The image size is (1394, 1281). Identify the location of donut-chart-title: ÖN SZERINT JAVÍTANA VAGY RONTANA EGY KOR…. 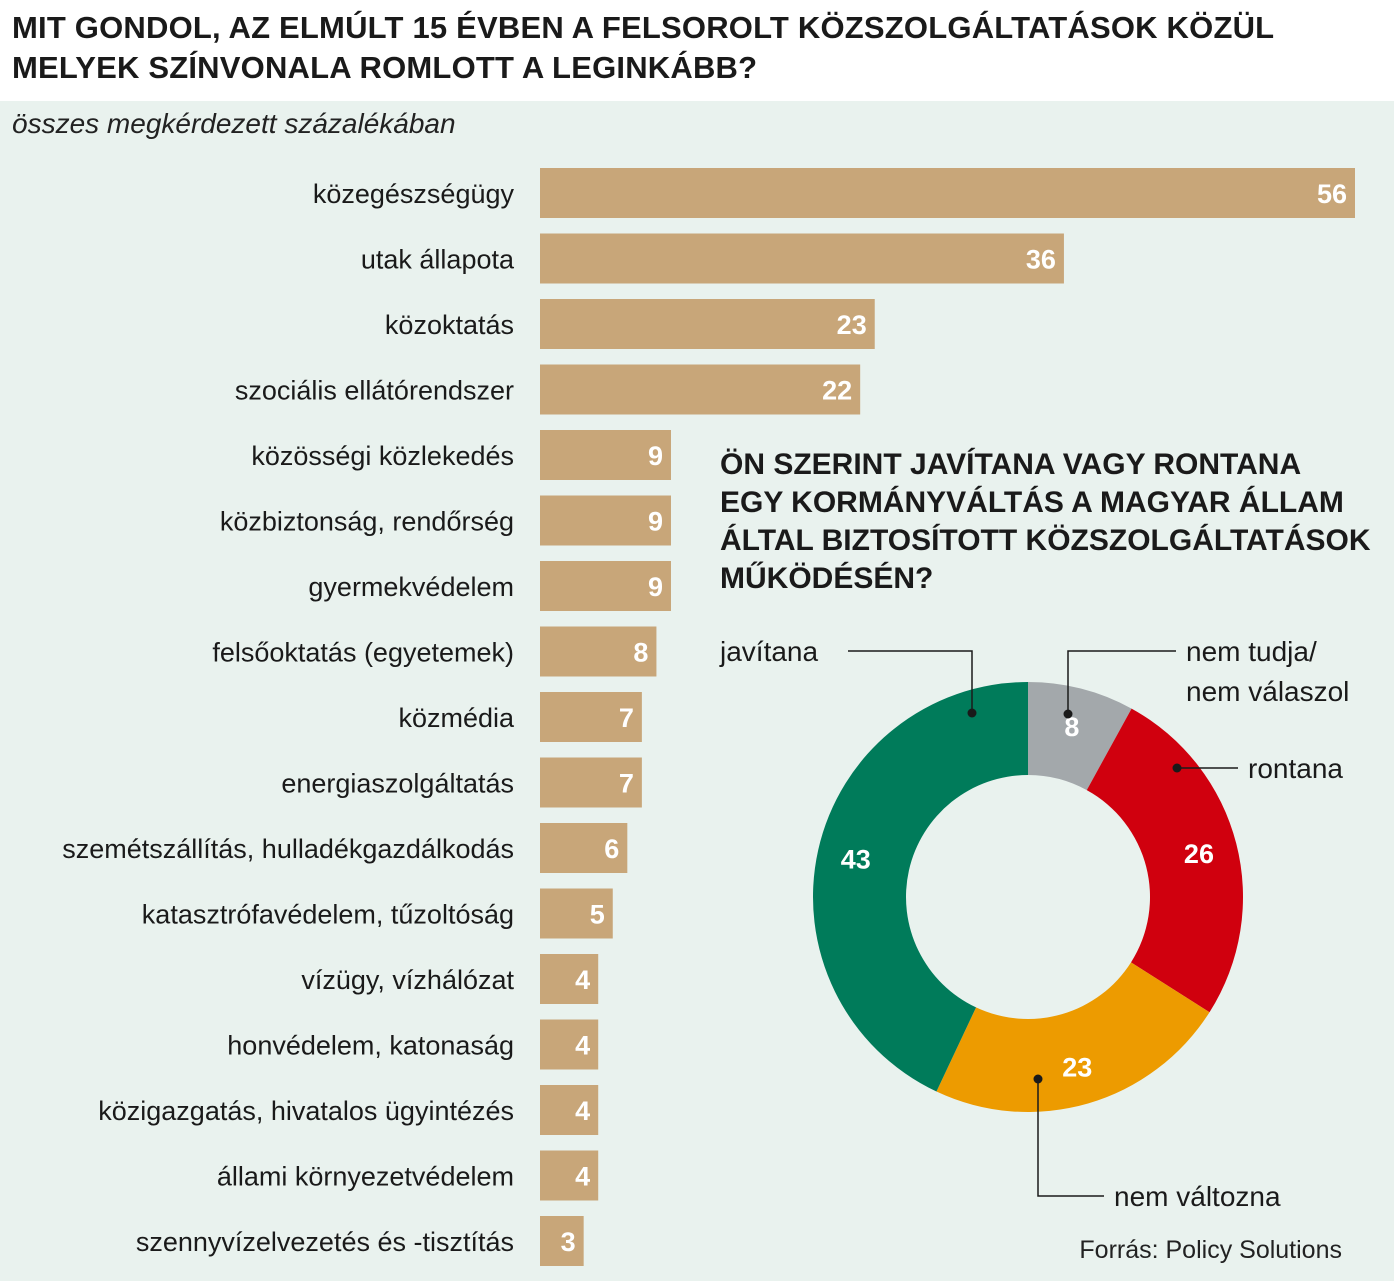
(1045, 521).